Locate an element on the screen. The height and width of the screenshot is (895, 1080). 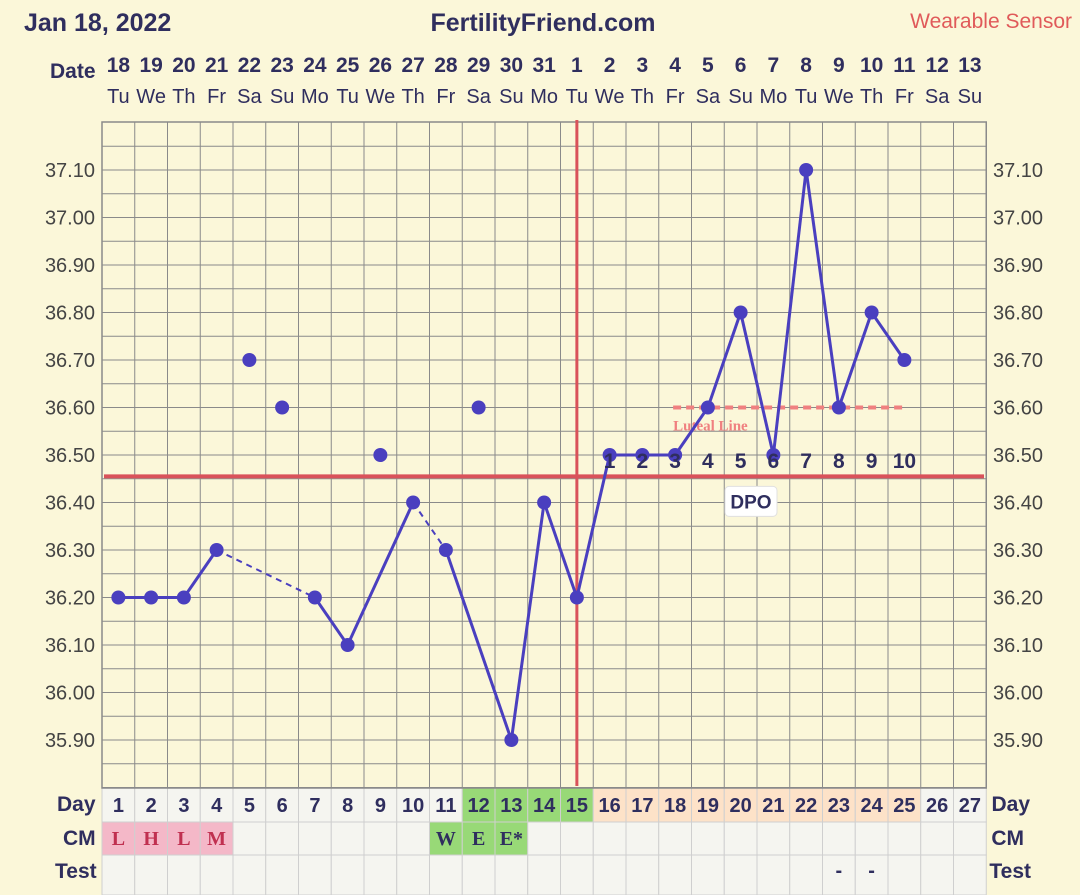
date-tick: 3 is located at coordinates (643, 65).